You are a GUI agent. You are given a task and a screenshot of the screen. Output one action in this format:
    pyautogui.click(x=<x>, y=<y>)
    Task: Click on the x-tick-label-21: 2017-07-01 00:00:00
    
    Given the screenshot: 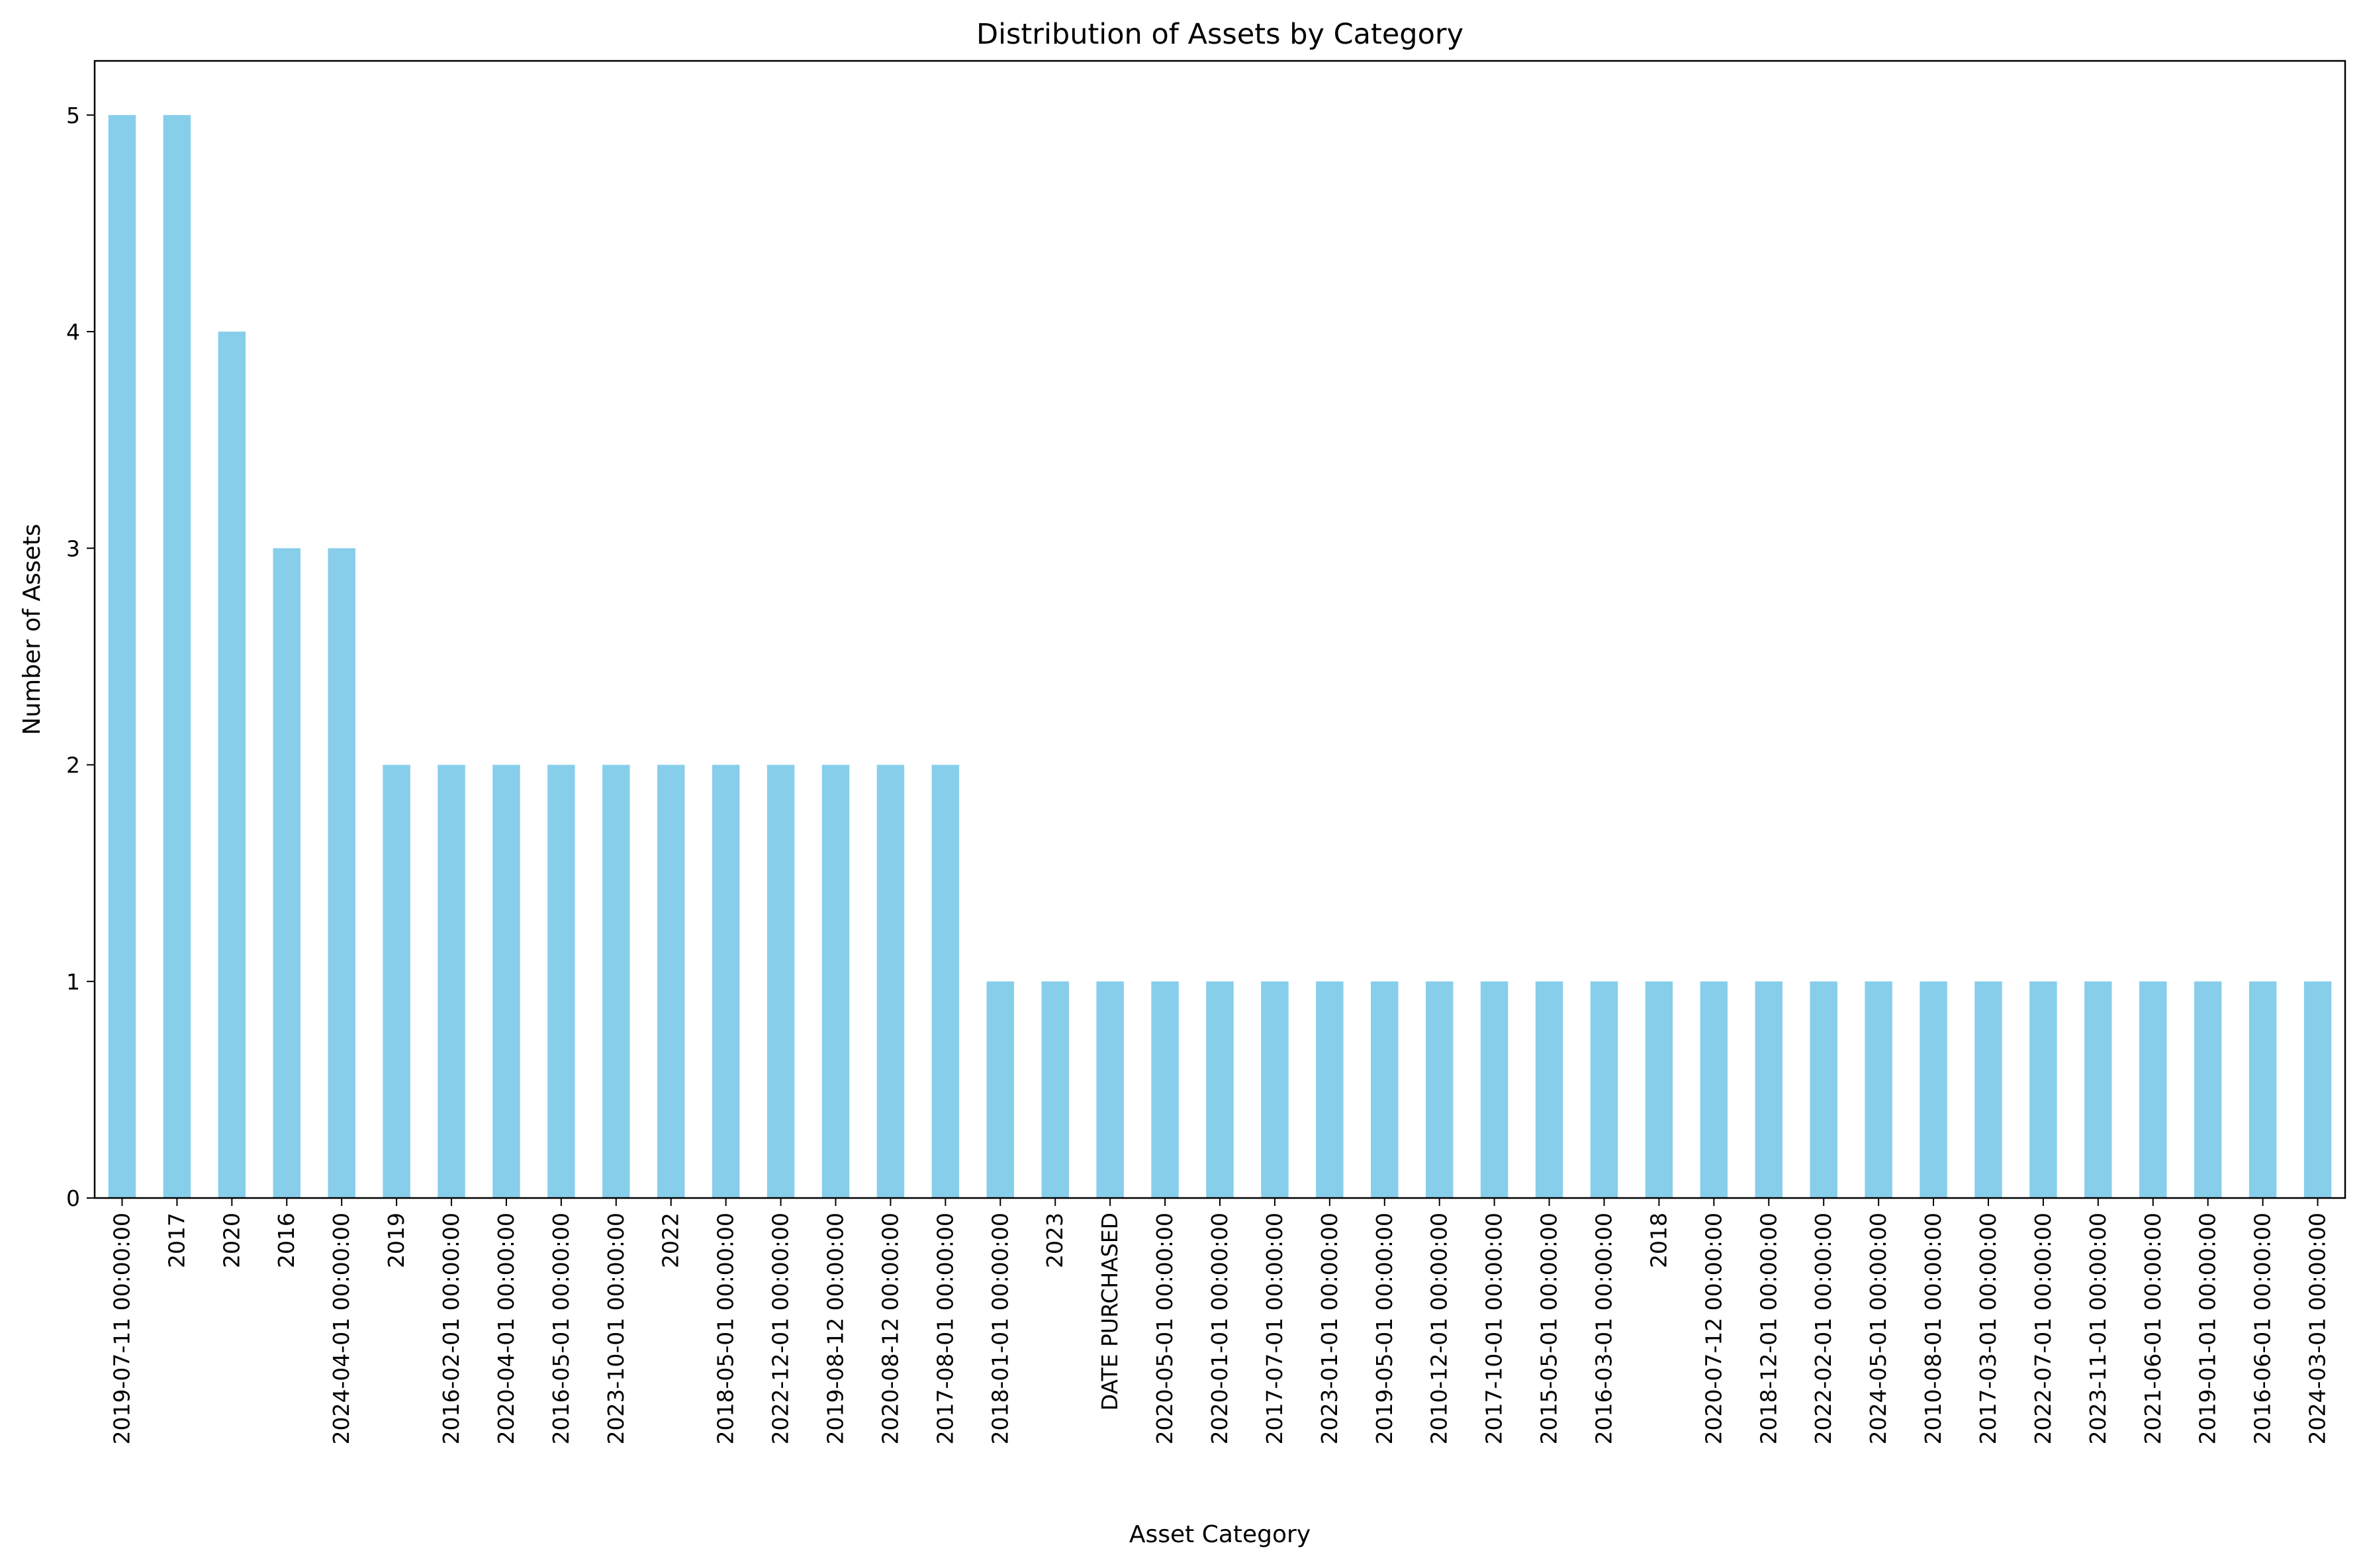 What is the action you would take?
    pyautogui.click(x=1274, y=1328)
    